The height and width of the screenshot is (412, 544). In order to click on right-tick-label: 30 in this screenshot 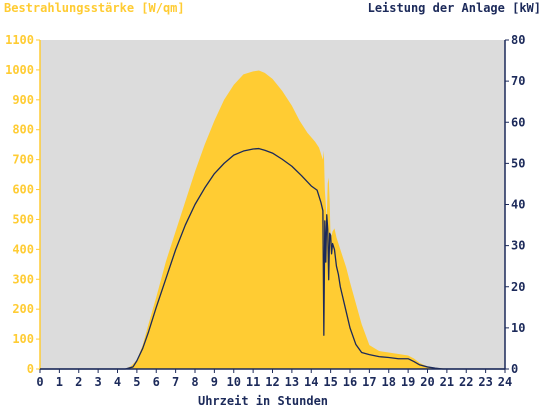, I will do `click(518, 246)`.